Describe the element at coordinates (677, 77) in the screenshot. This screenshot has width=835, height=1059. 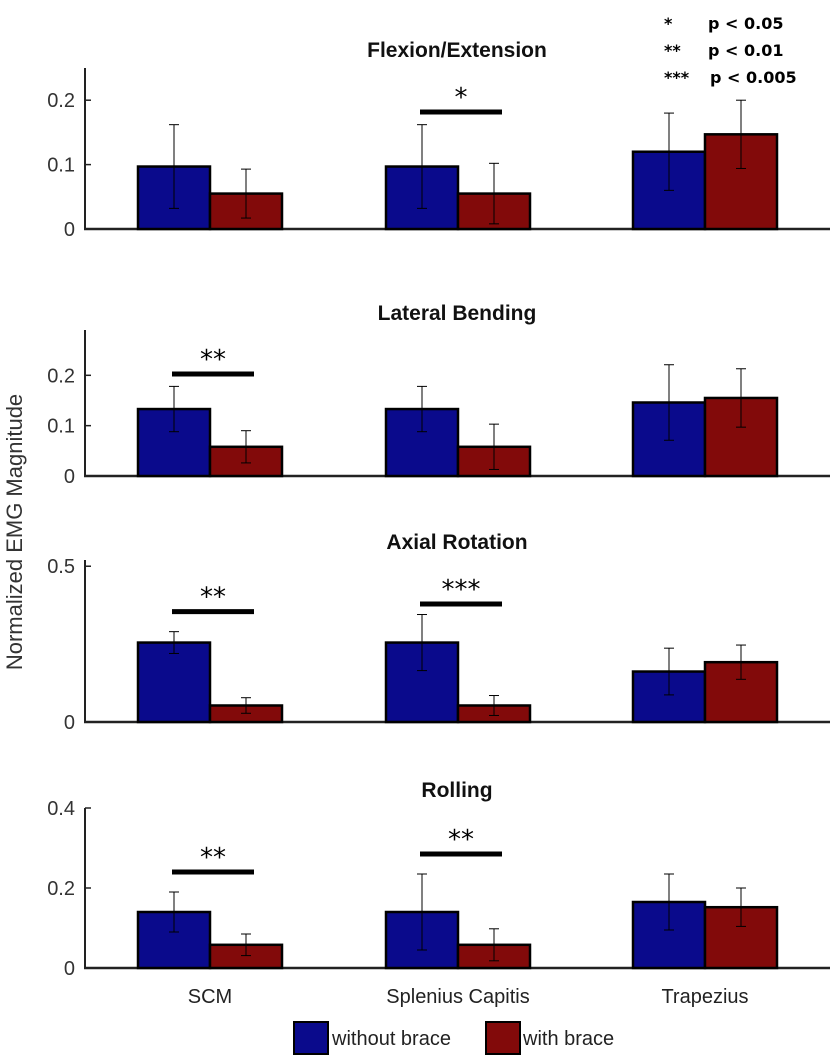
I see `significance-stars: ***` at that location.